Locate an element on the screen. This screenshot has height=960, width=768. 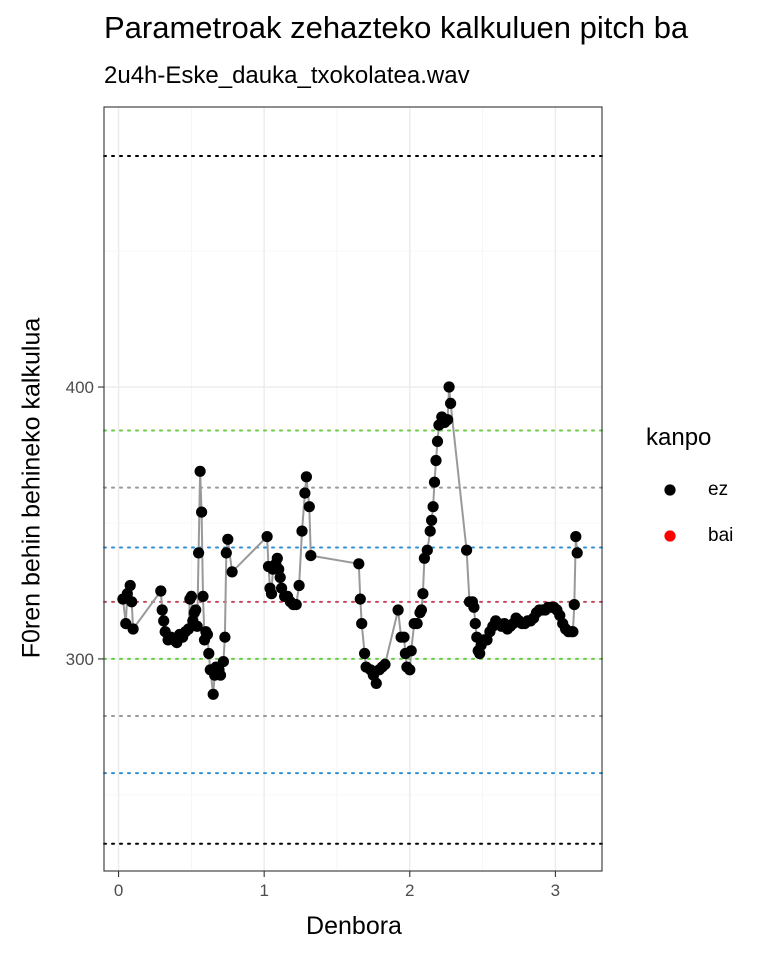
legend-key-ez is located at coordinates (670, 490).